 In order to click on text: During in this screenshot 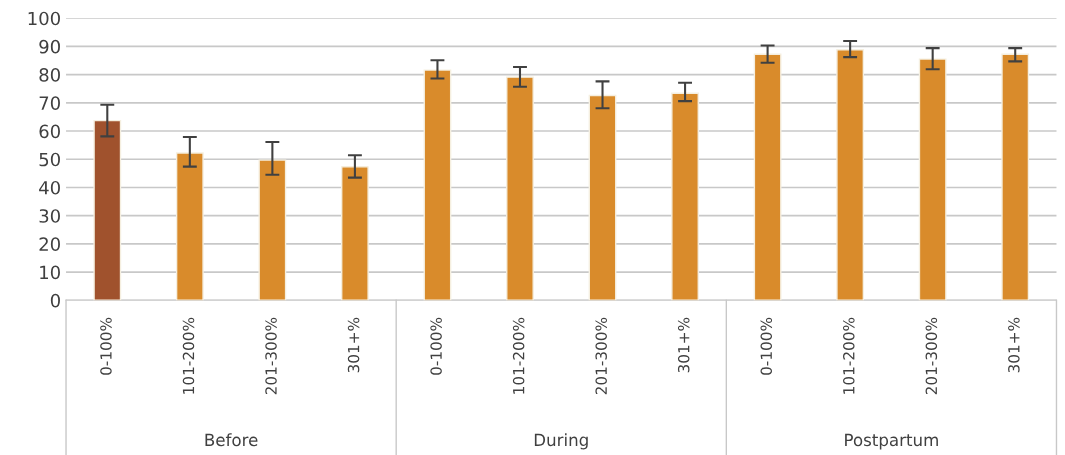, I will do `click(561, 441)`.